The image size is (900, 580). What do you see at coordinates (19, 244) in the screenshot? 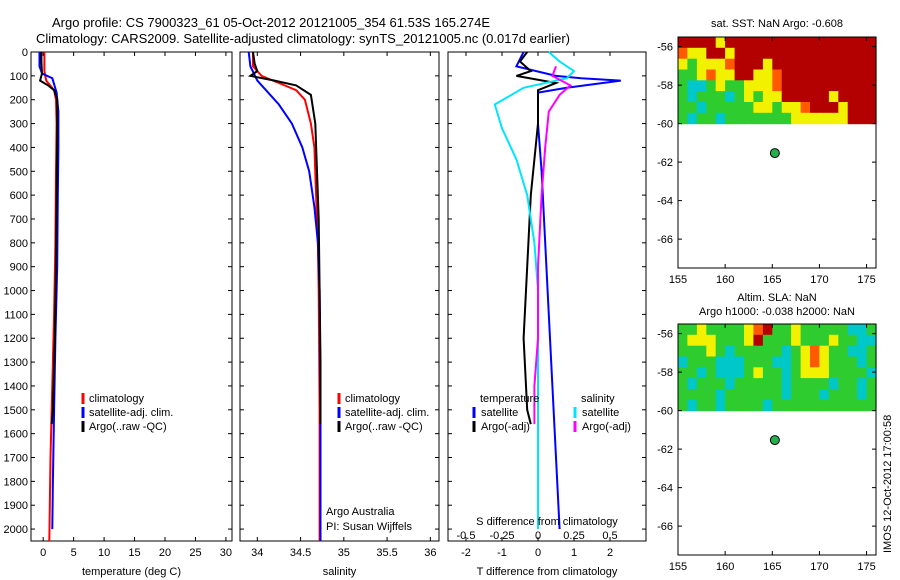
I see `y-tick-label: 800` at bounding box center [19, 244].